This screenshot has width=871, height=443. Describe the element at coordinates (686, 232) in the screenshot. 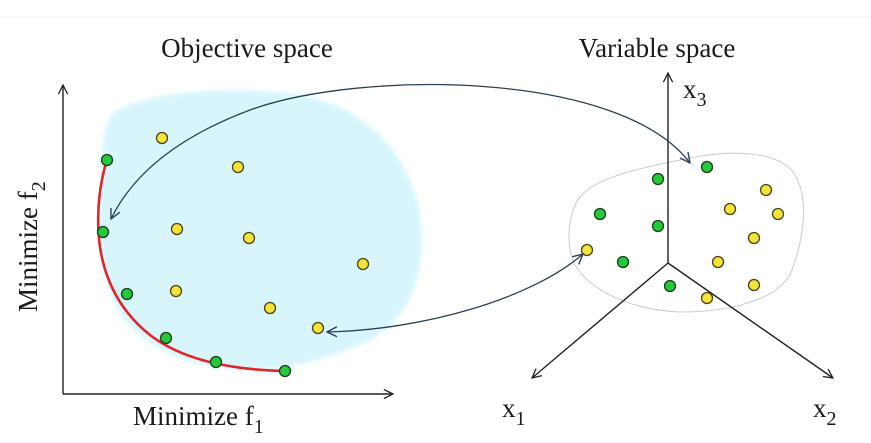

I see `variable-region` at that location.